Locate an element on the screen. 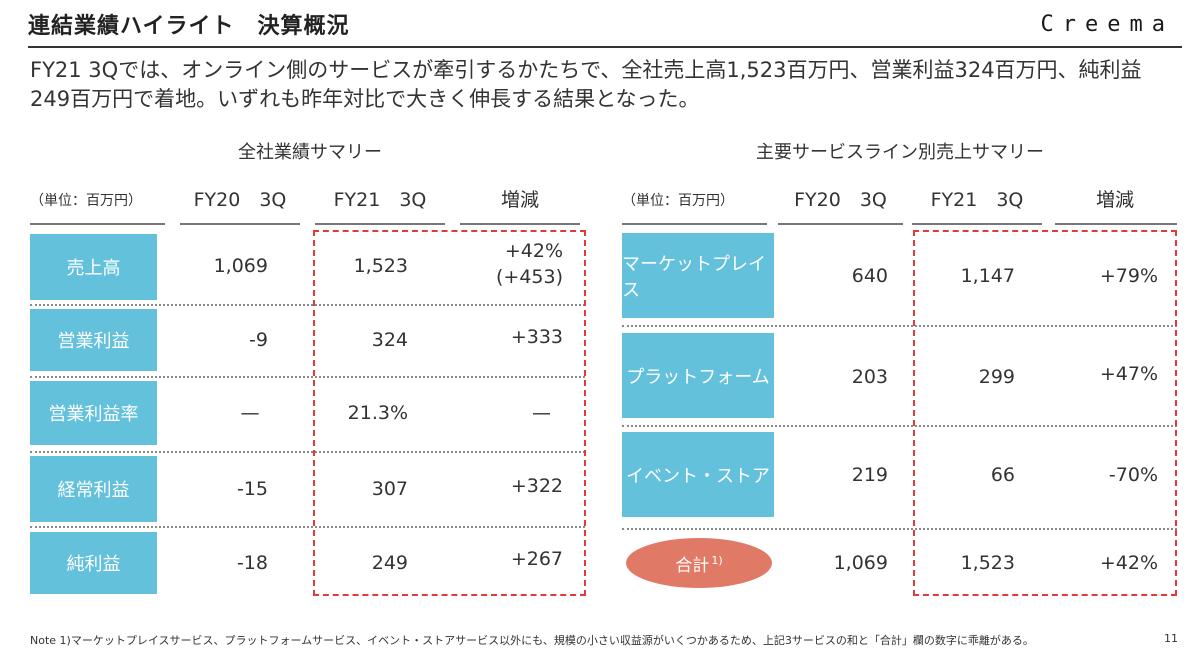  total-fy20: 1,069 is located at coordinates (860, 563).